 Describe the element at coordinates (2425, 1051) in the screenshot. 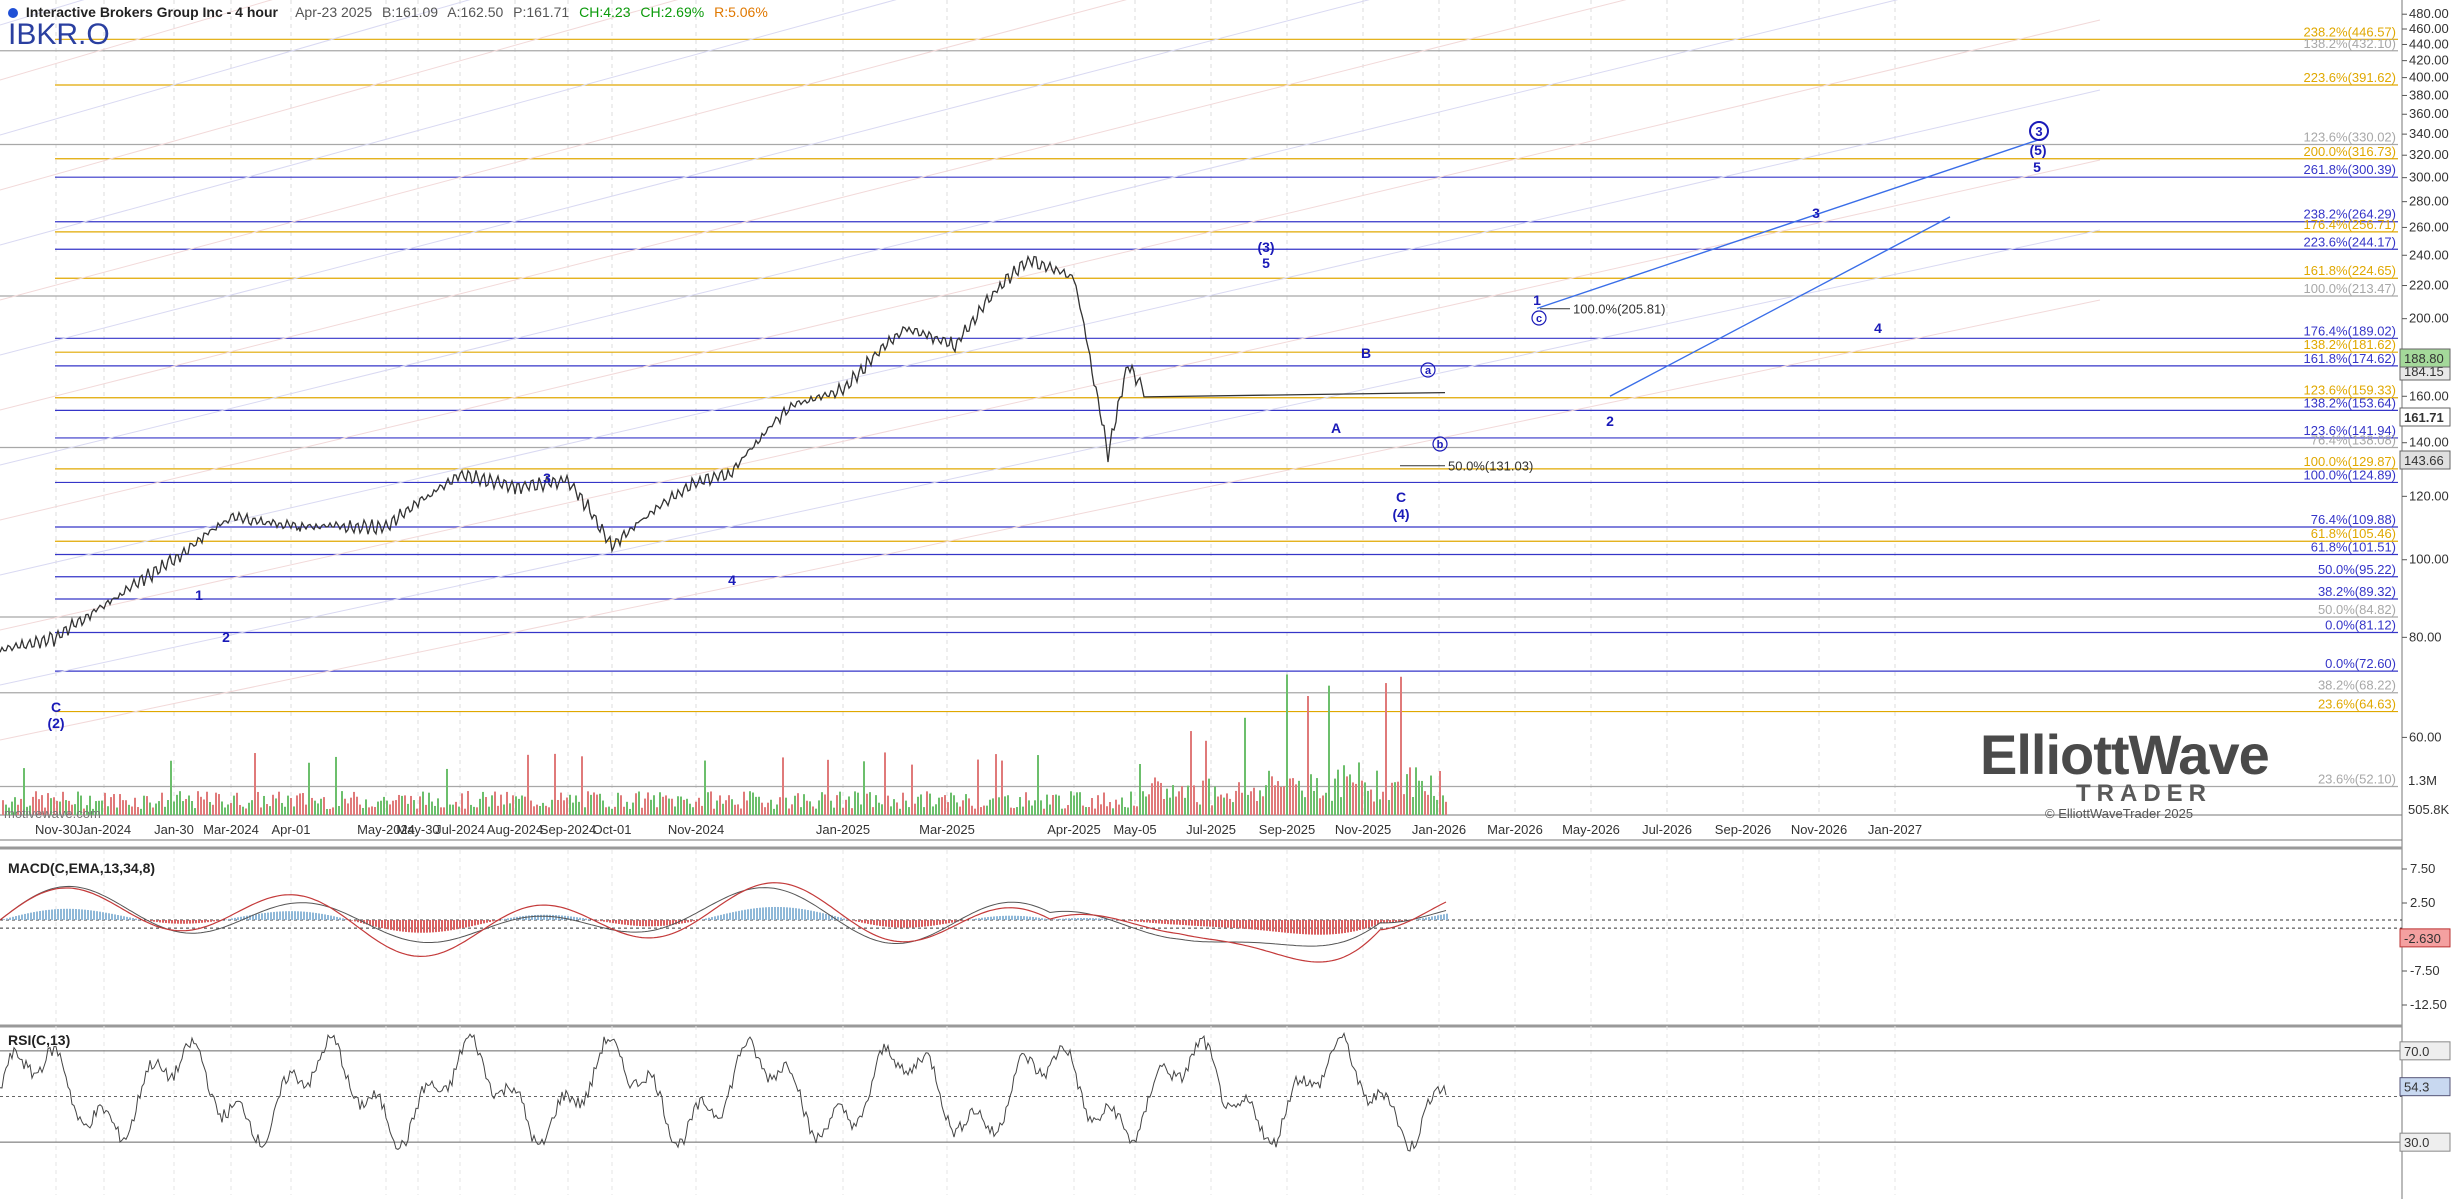

I see `rsi-band-marker` at that location.